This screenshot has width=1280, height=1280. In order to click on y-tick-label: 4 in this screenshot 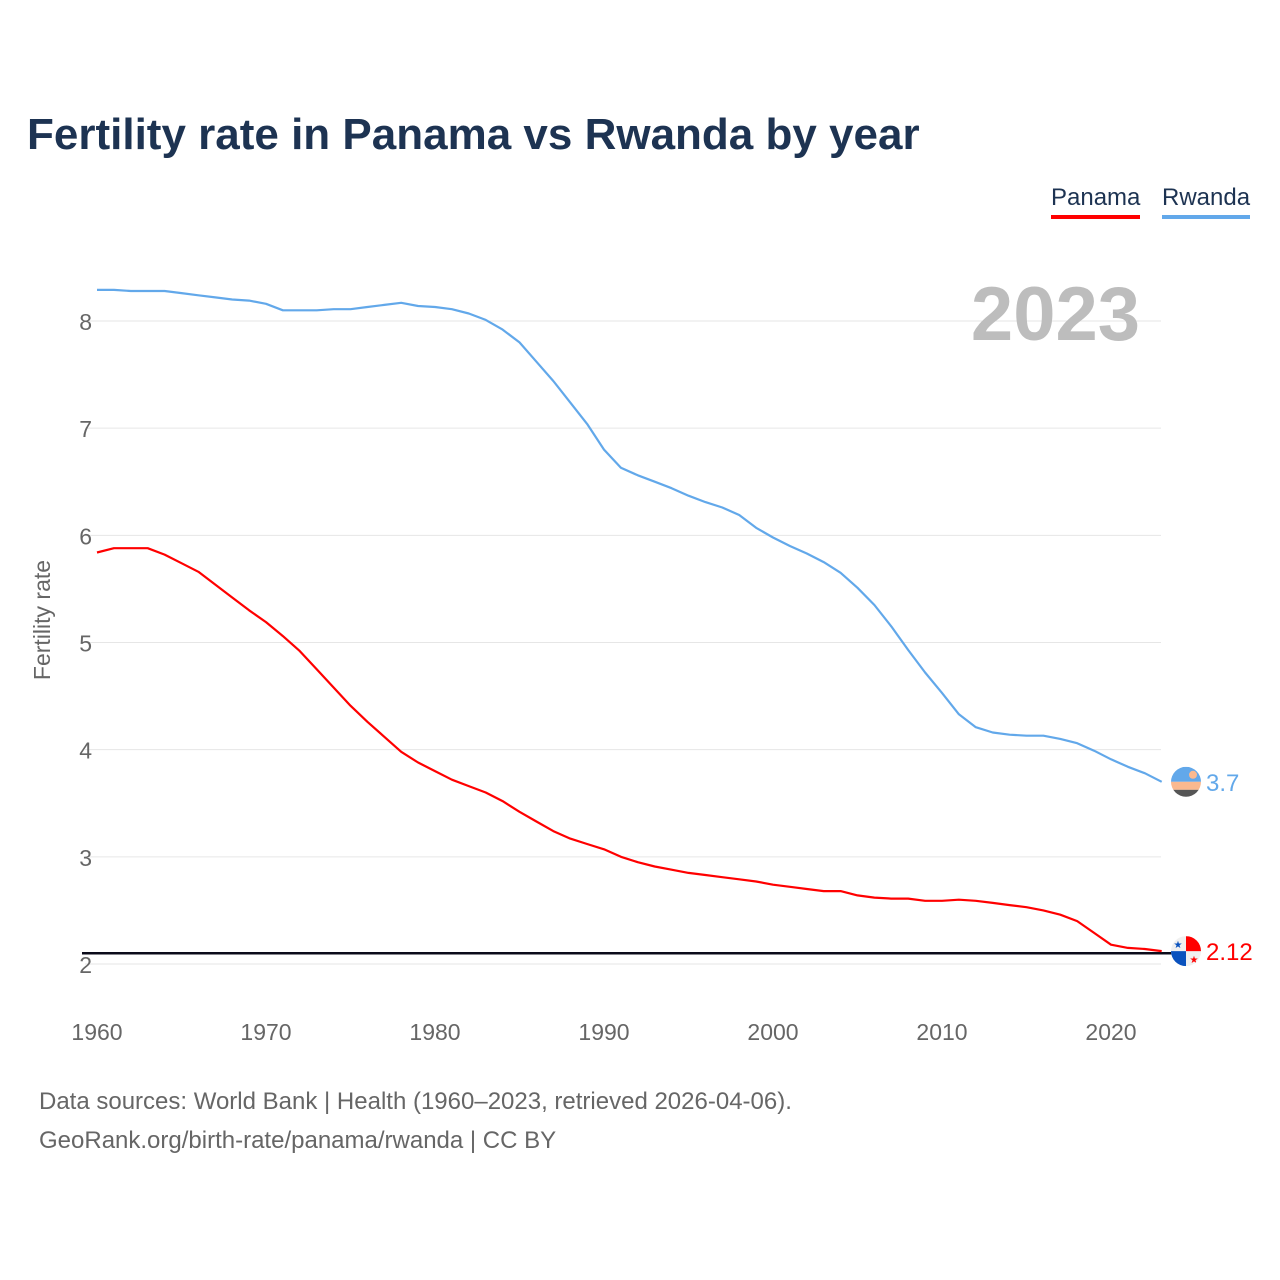, I will do `click(85, 751)`.